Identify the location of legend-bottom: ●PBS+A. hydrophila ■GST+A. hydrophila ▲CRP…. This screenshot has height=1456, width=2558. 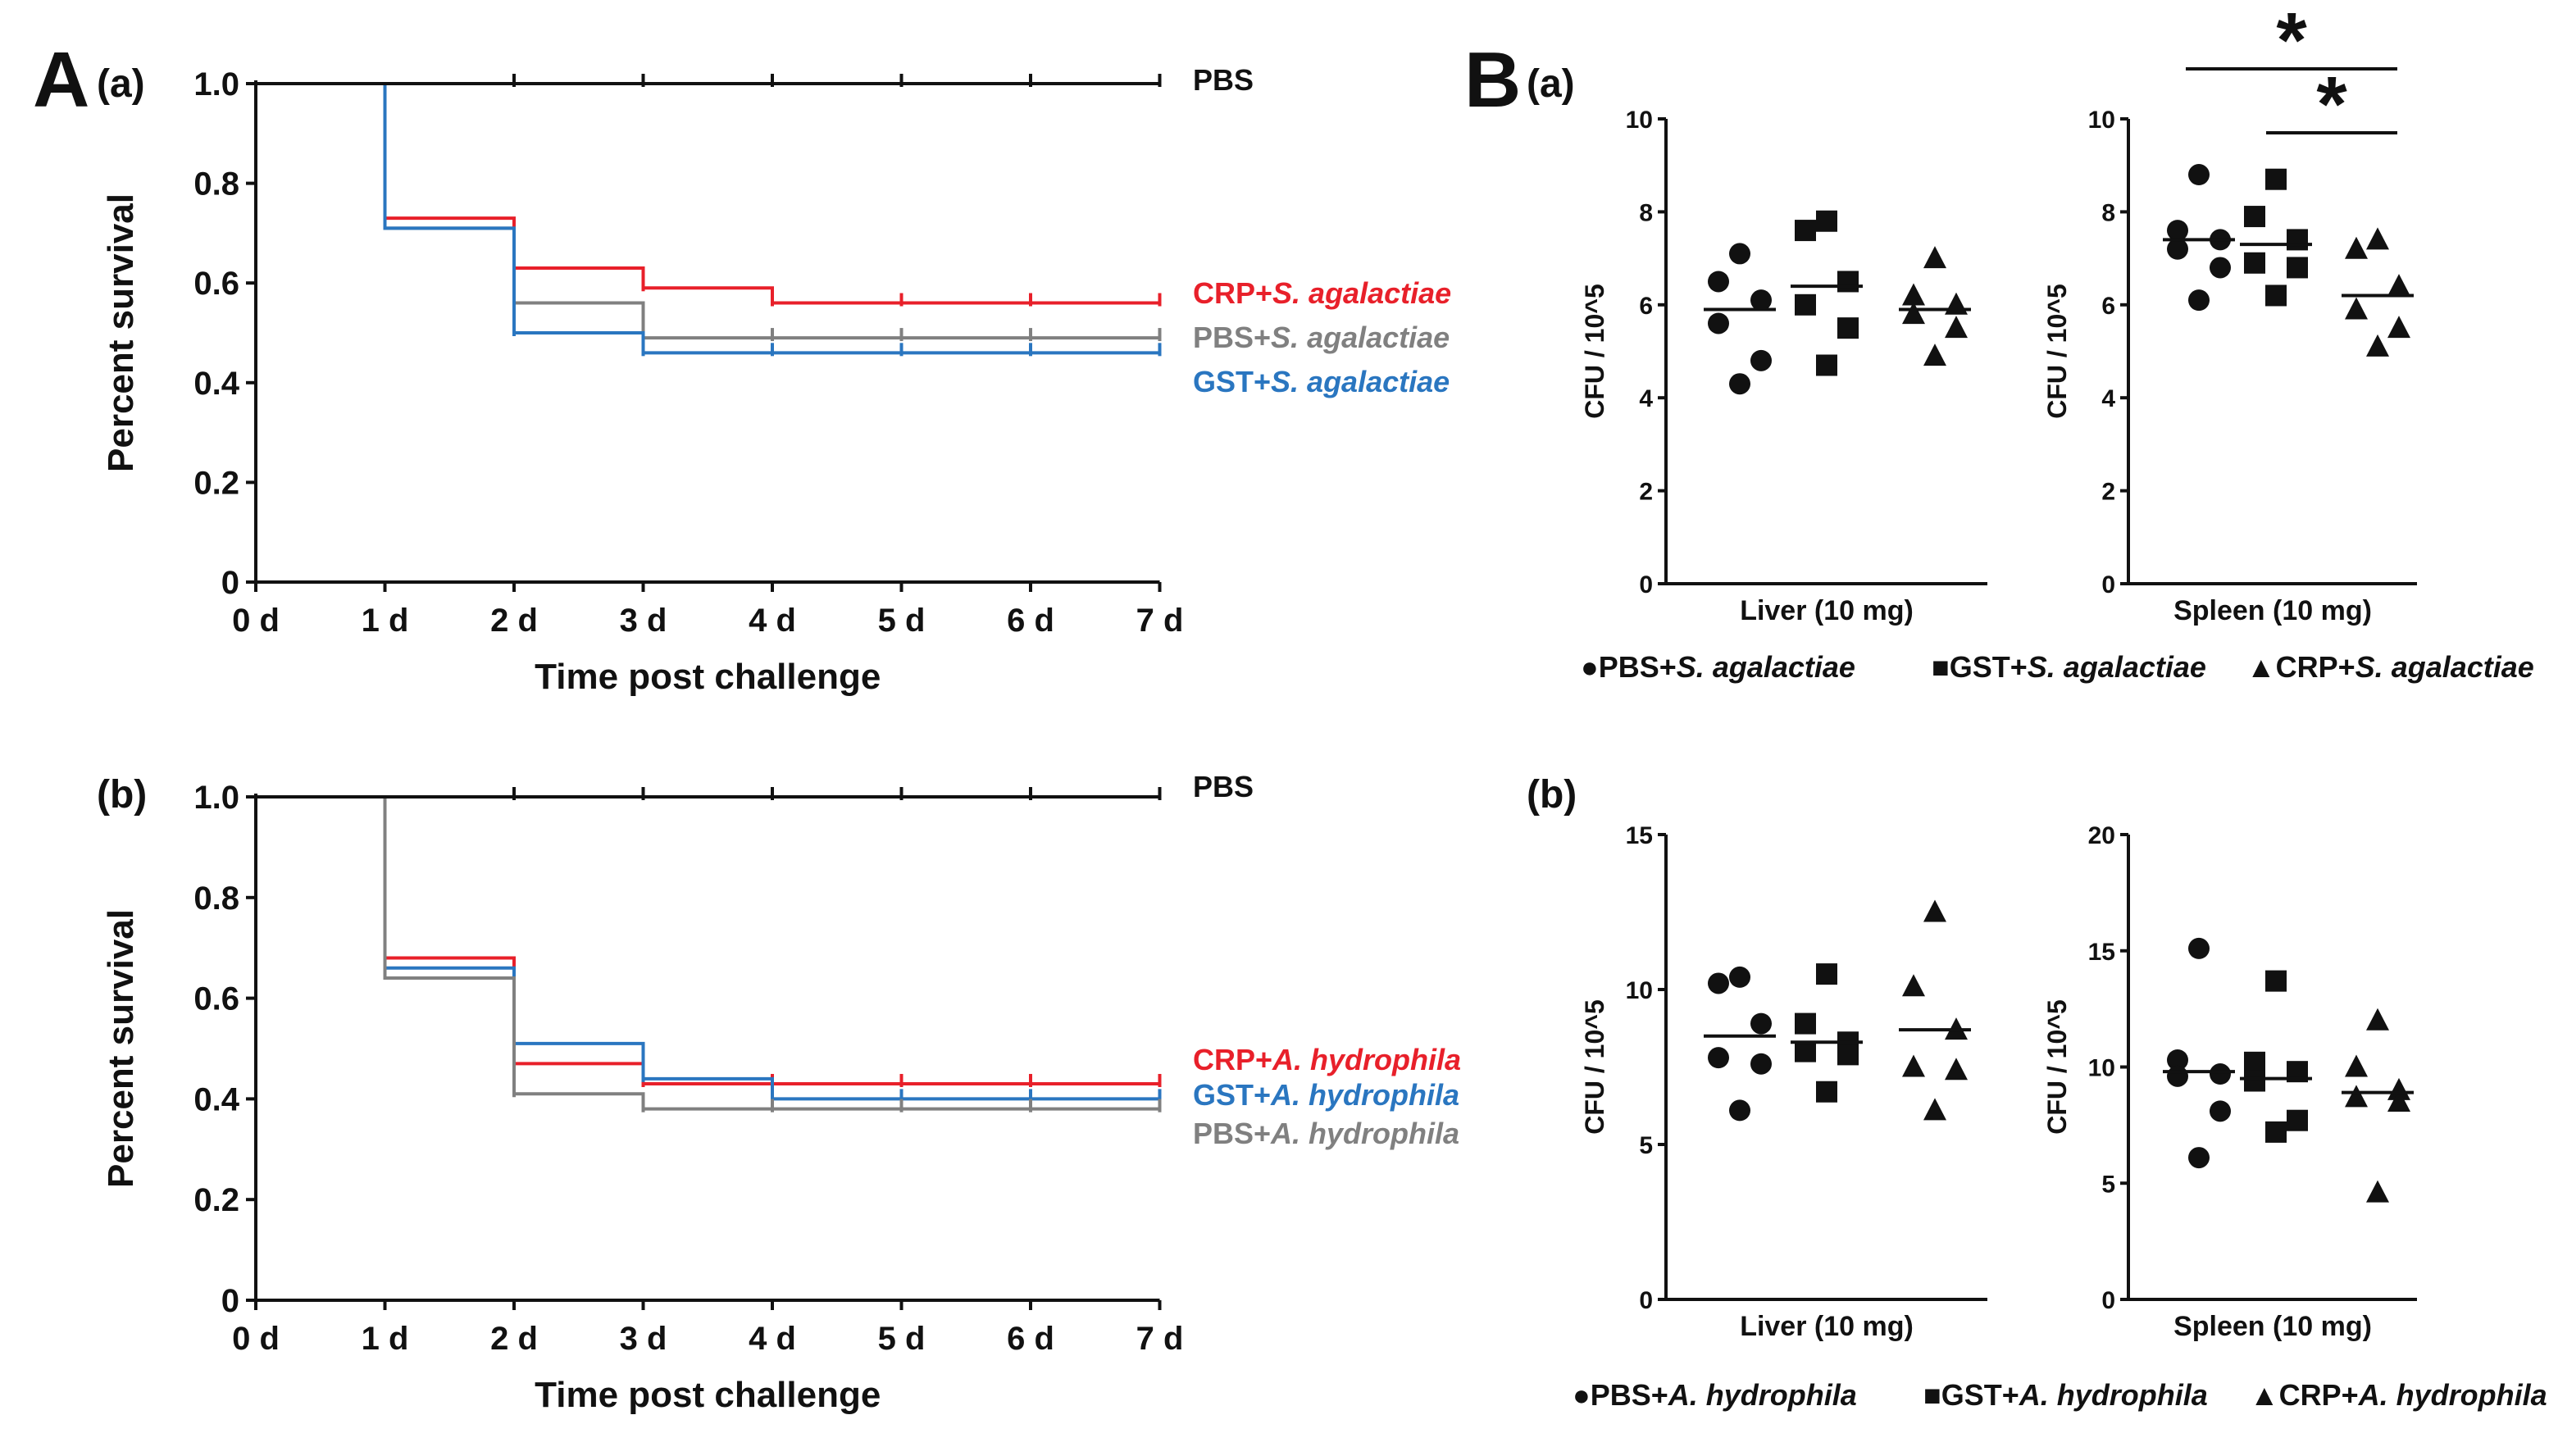
(2060, 1395).